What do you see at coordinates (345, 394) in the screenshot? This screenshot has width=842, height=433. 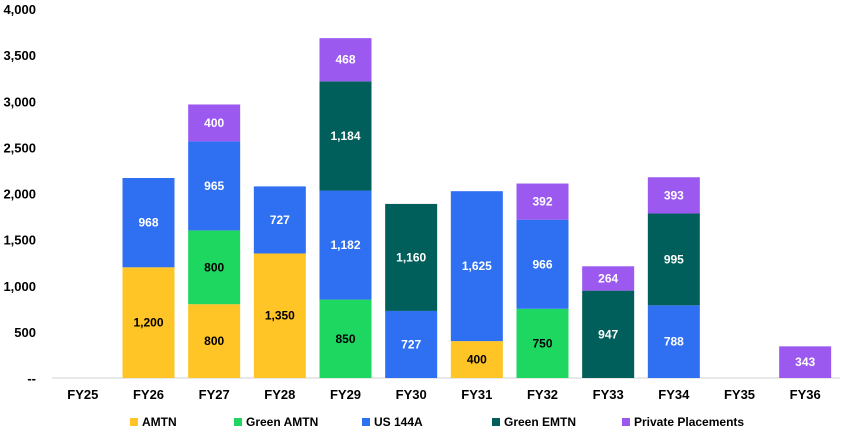 I see `x-tick-label: FY29` at bounding box center [345, 394].